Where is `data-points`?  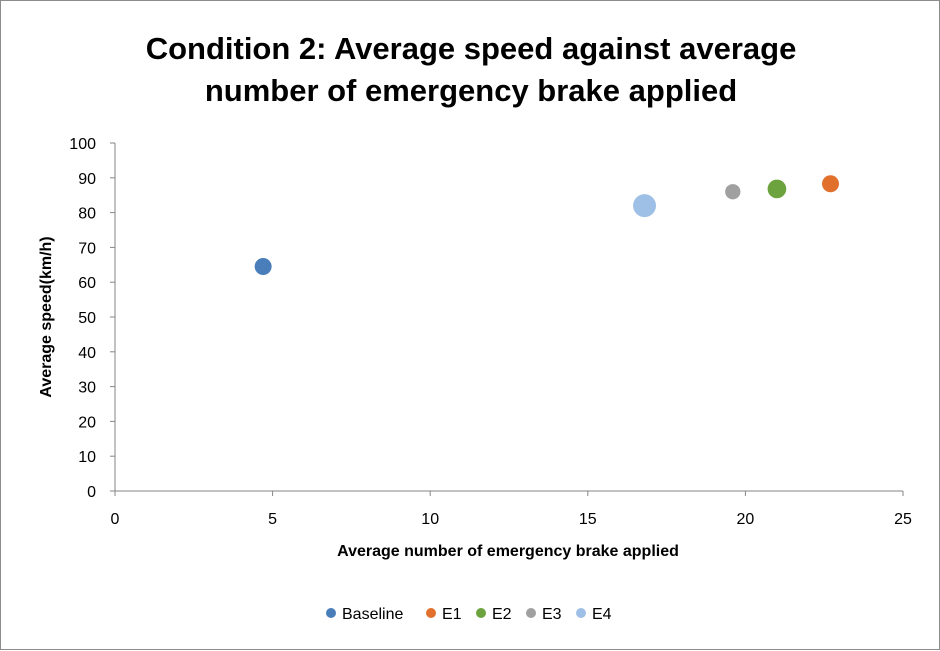 data-points is located at coordinates (547, 225).